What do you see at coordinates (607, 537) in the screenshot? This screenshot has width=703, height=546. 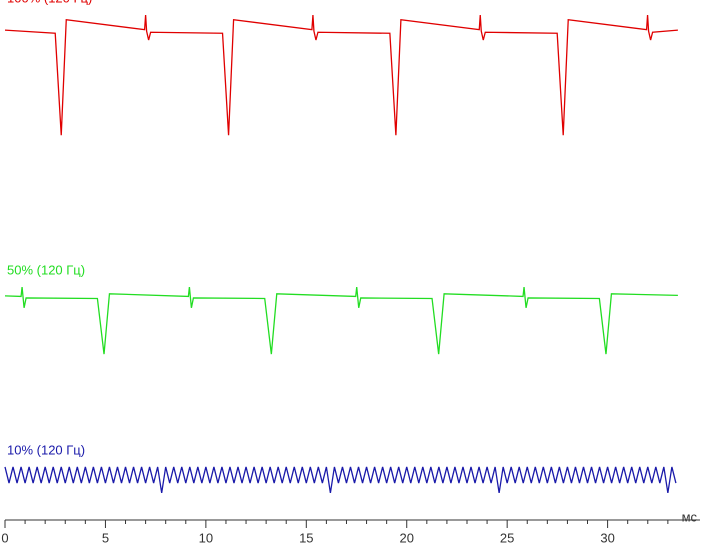 I see `x-tick-label: 30` at bounding box center [607, 537].